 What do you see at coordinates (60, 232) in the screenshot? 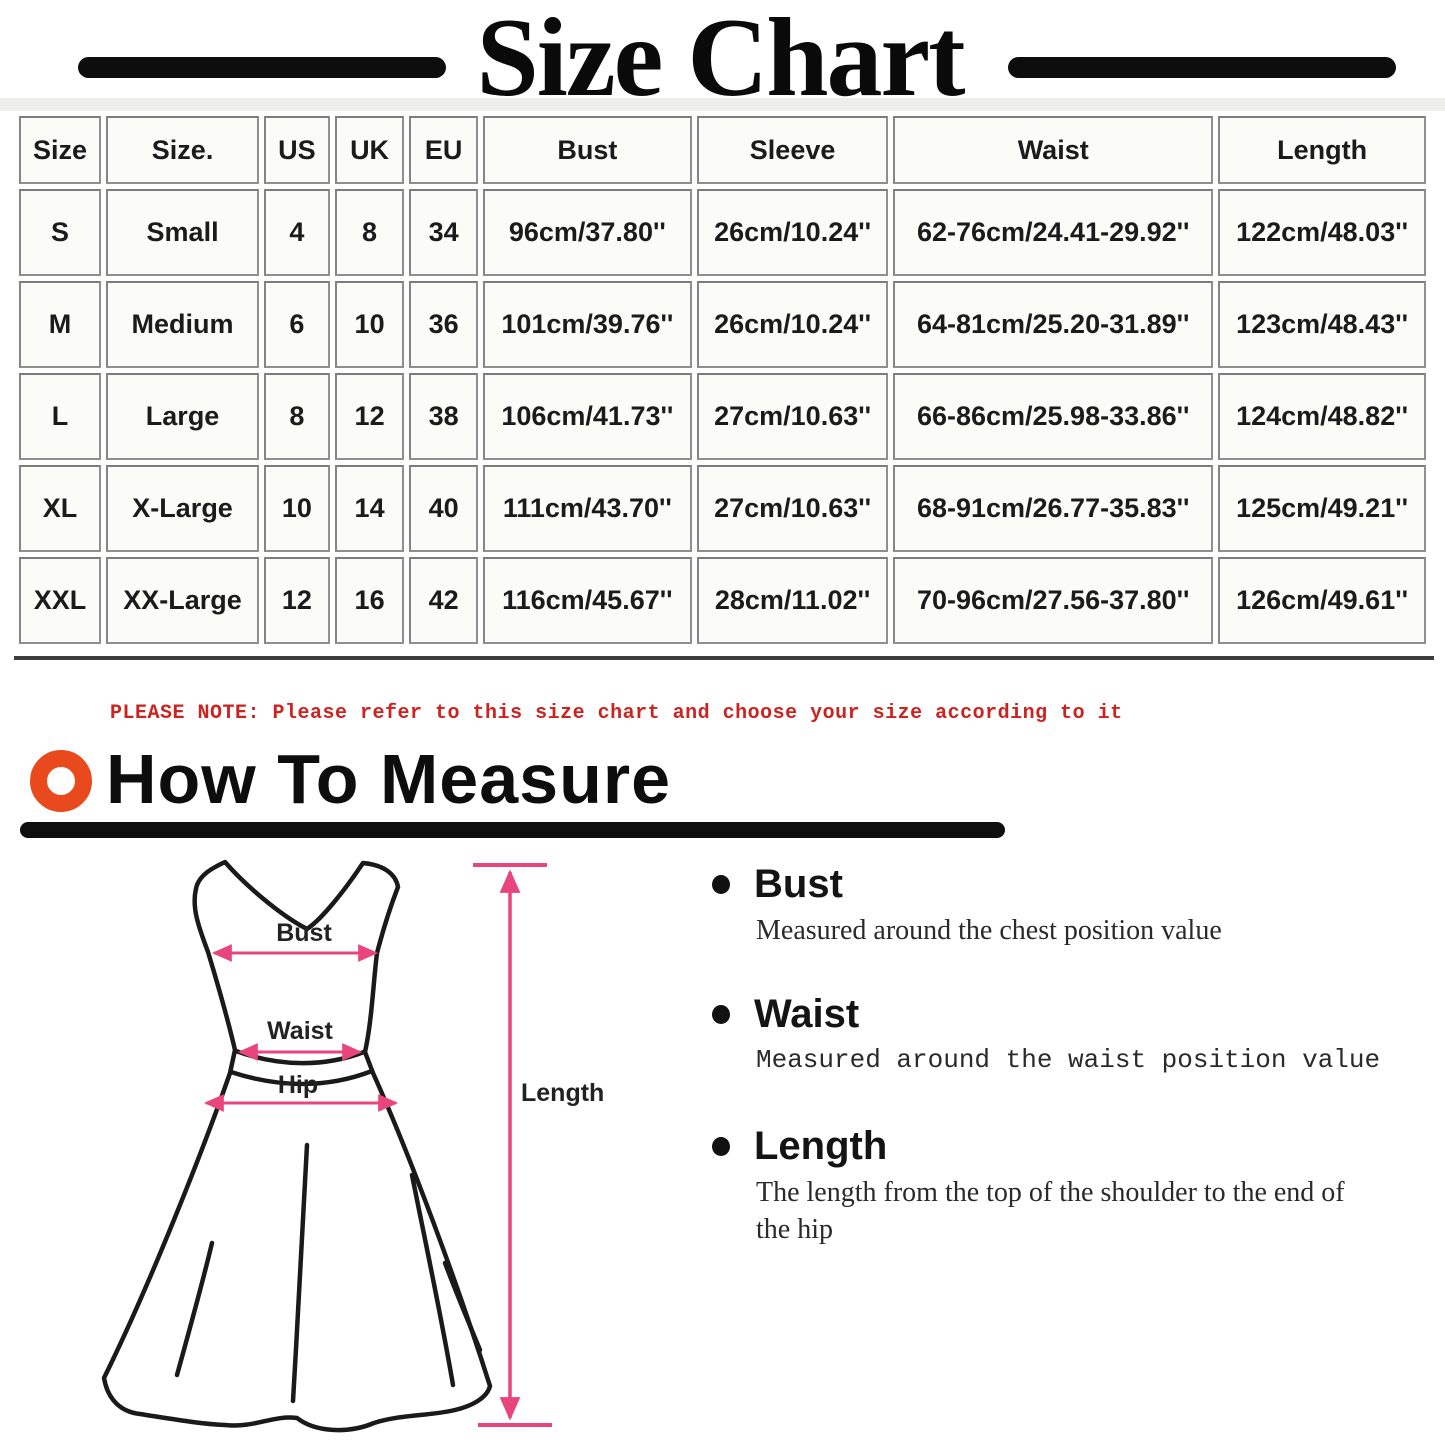
I see `table-cell: S` at bounding box center [60, 232].